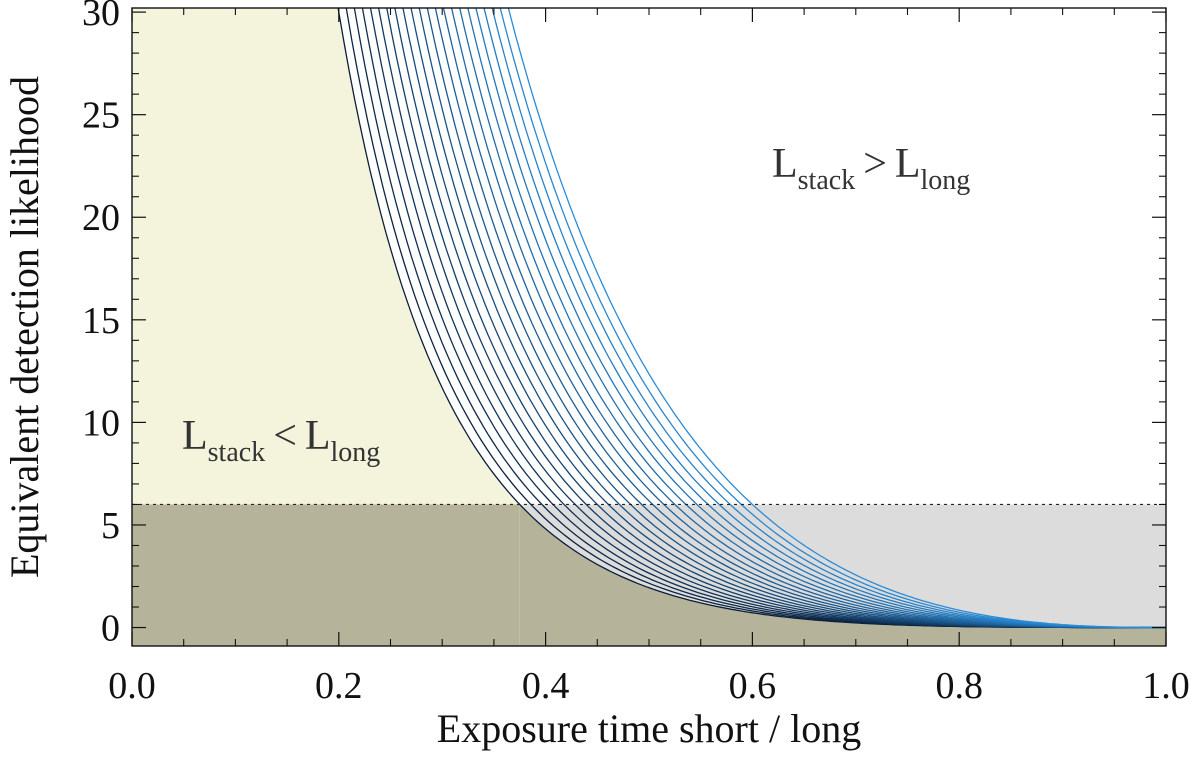  I want to click on annot-left-op: <, so click(285, 436).